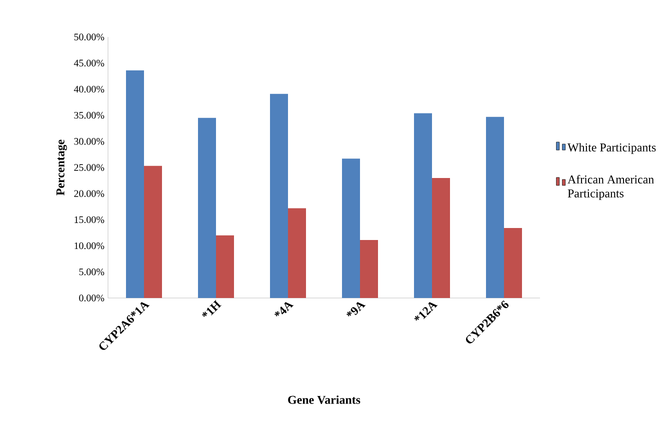  I want to click on y-tick-label: 5.00%, so click(91, 272).